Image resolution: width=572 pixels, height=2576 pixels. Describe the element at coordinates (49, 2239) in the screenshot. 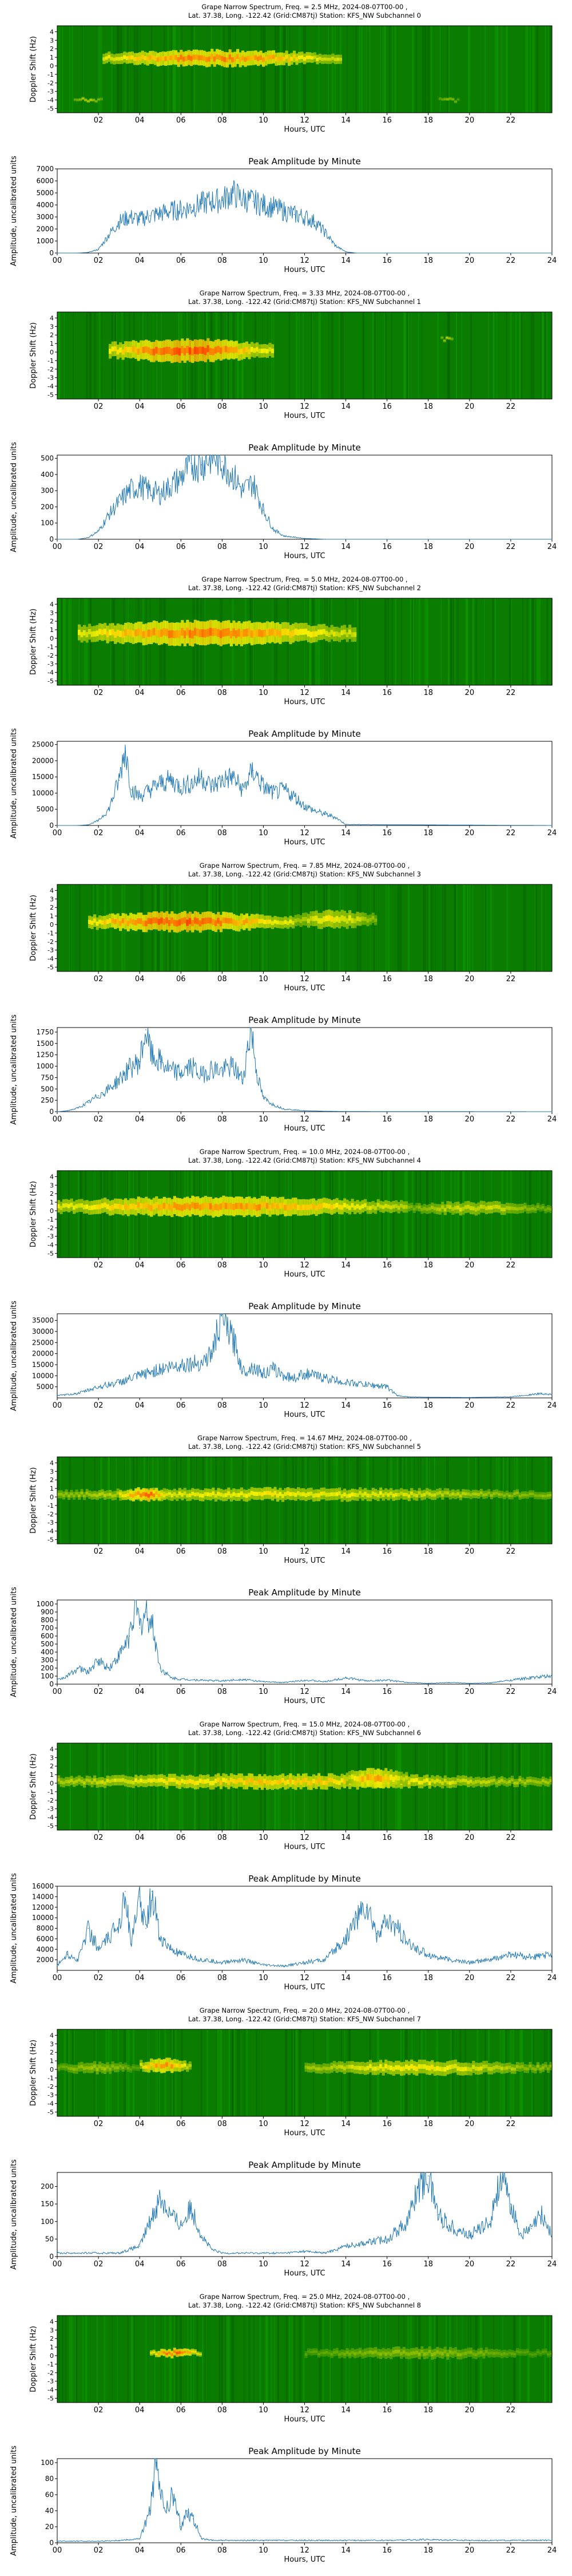

I see `amplitude-ytick-label: 50` at that location.